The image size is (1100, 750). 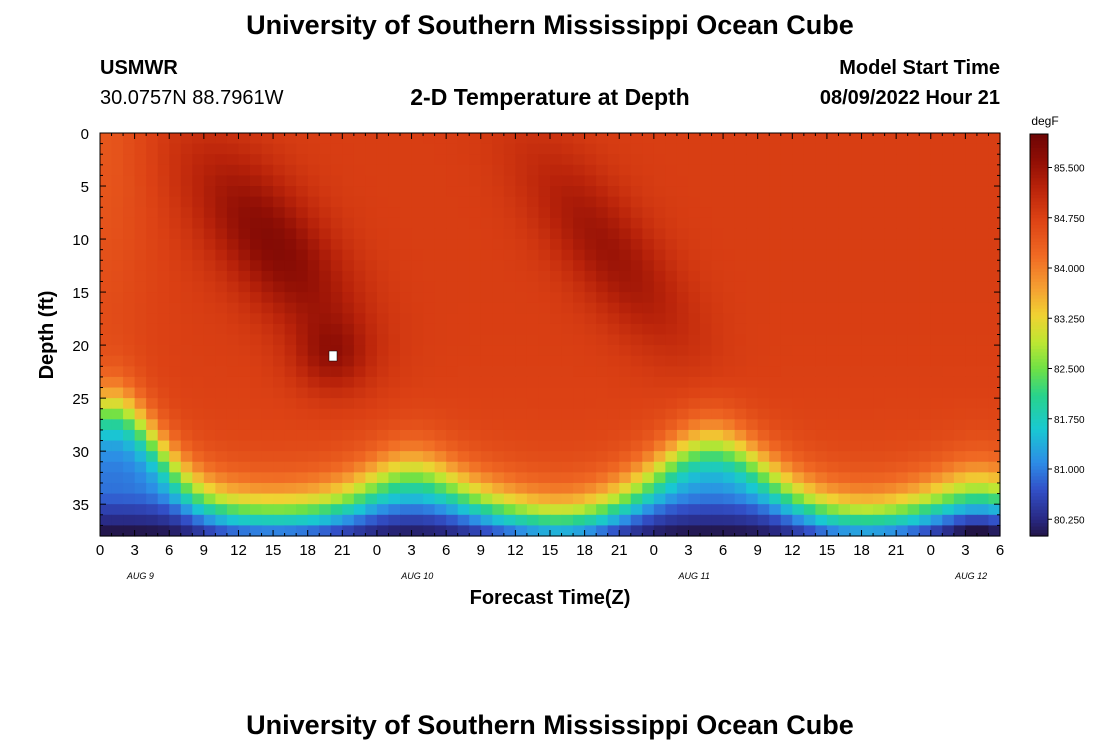 I want to click on station-id: USMWR, so click(x=139, y=68).